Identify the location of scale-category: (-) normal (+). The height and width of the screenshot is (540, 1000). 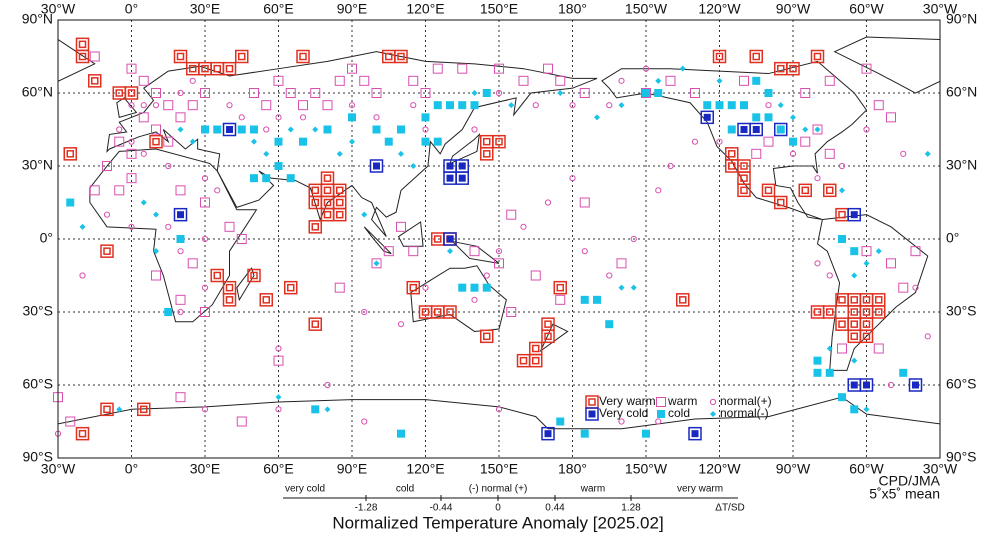
(498, 489).